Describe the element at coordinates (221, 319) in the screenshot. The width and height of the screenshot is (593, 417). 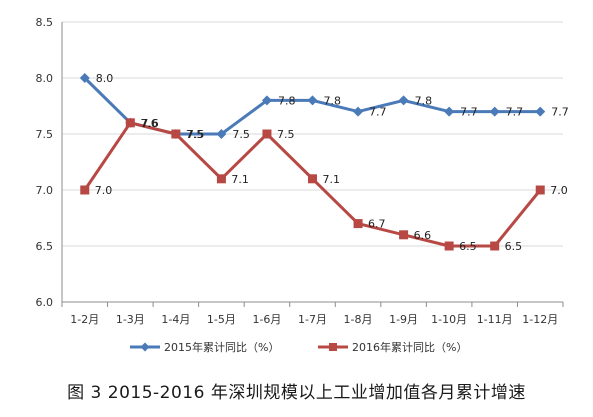
I see `x-tick-label: 1-5月` at that location.